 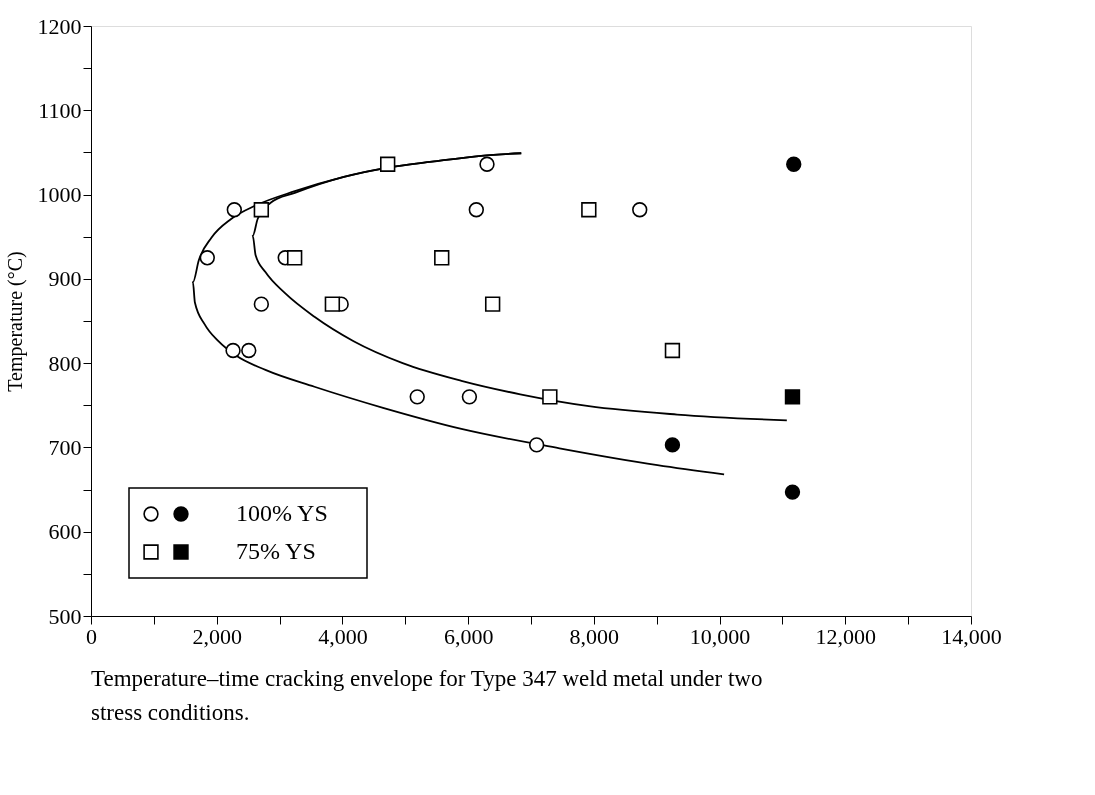 What do you see at coordinates (343, 636) in the screenshot?
I see `x-tick-label: 4,000` at bounding box center [343, 636].